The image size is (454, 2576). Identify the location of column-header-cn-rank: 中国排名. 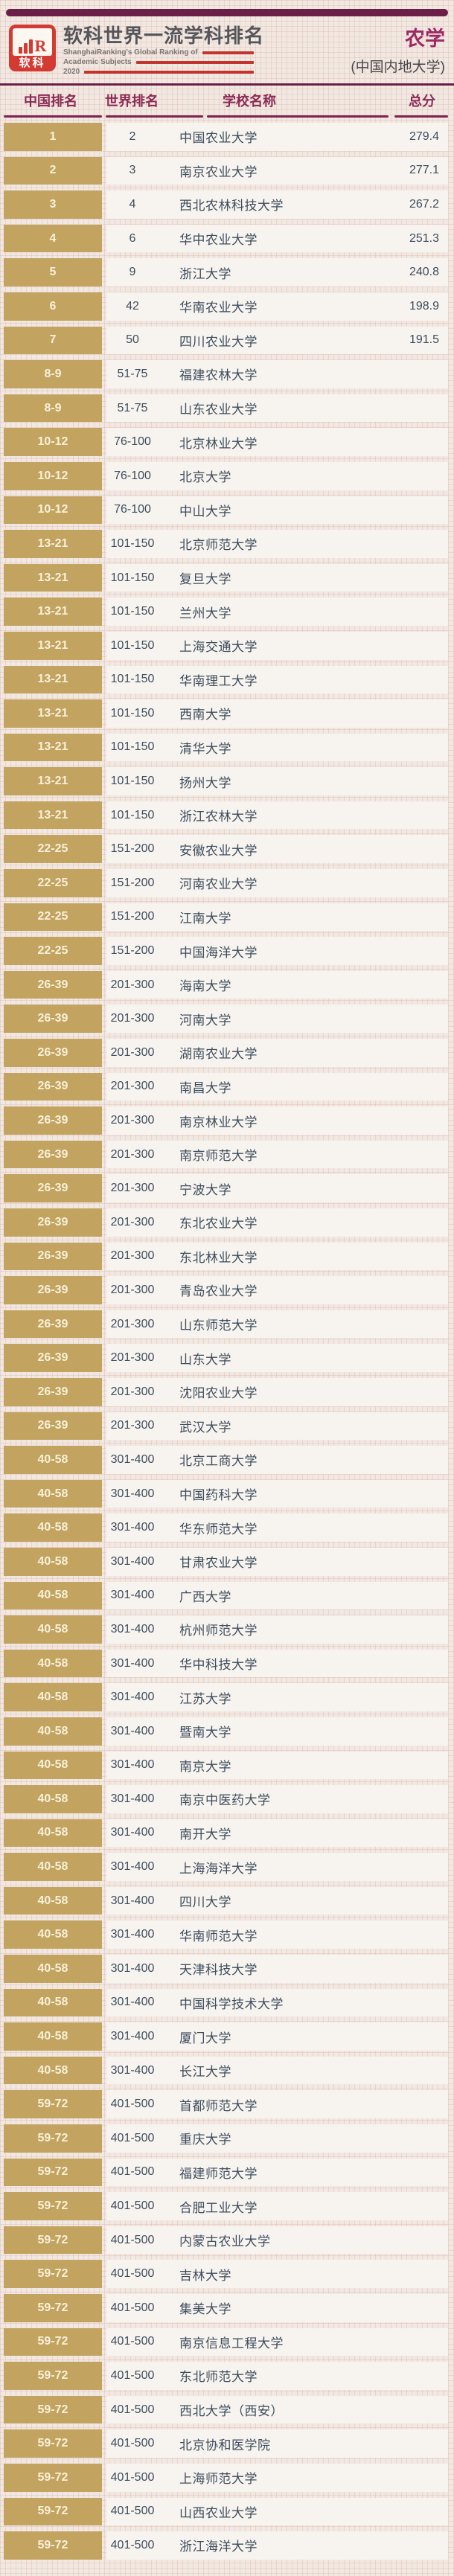
(50, 102).